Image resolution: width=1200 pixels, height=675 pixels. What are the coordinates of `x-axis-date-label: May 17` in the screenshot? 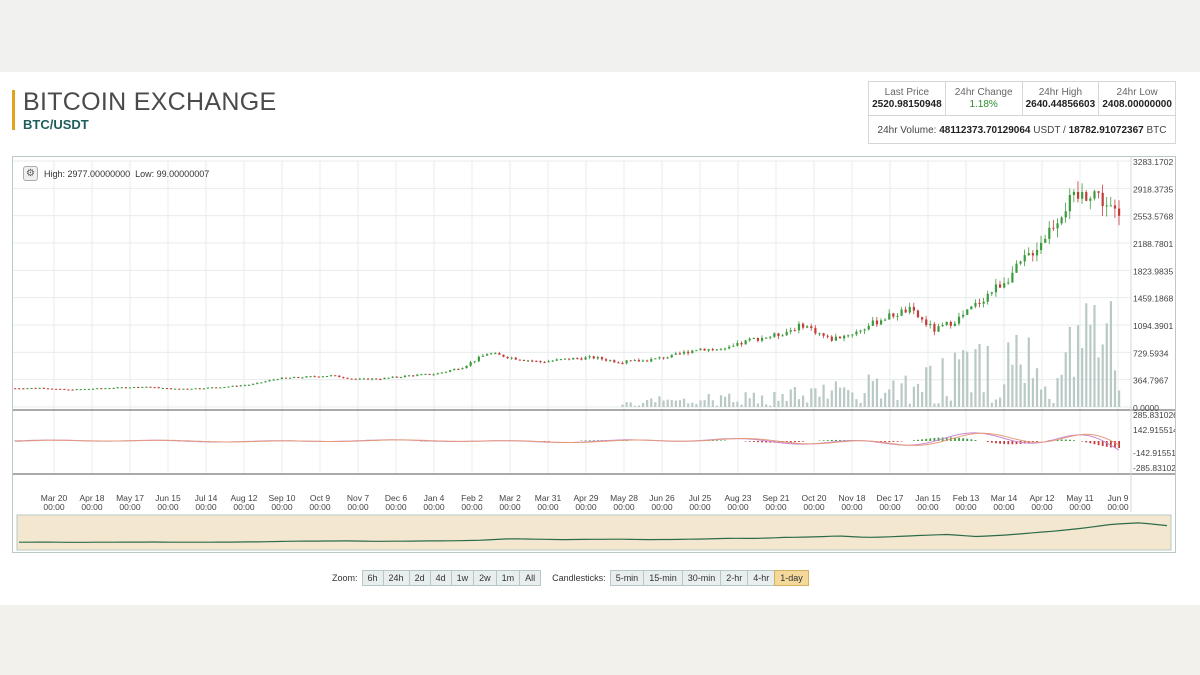 It's located at (130, 498).